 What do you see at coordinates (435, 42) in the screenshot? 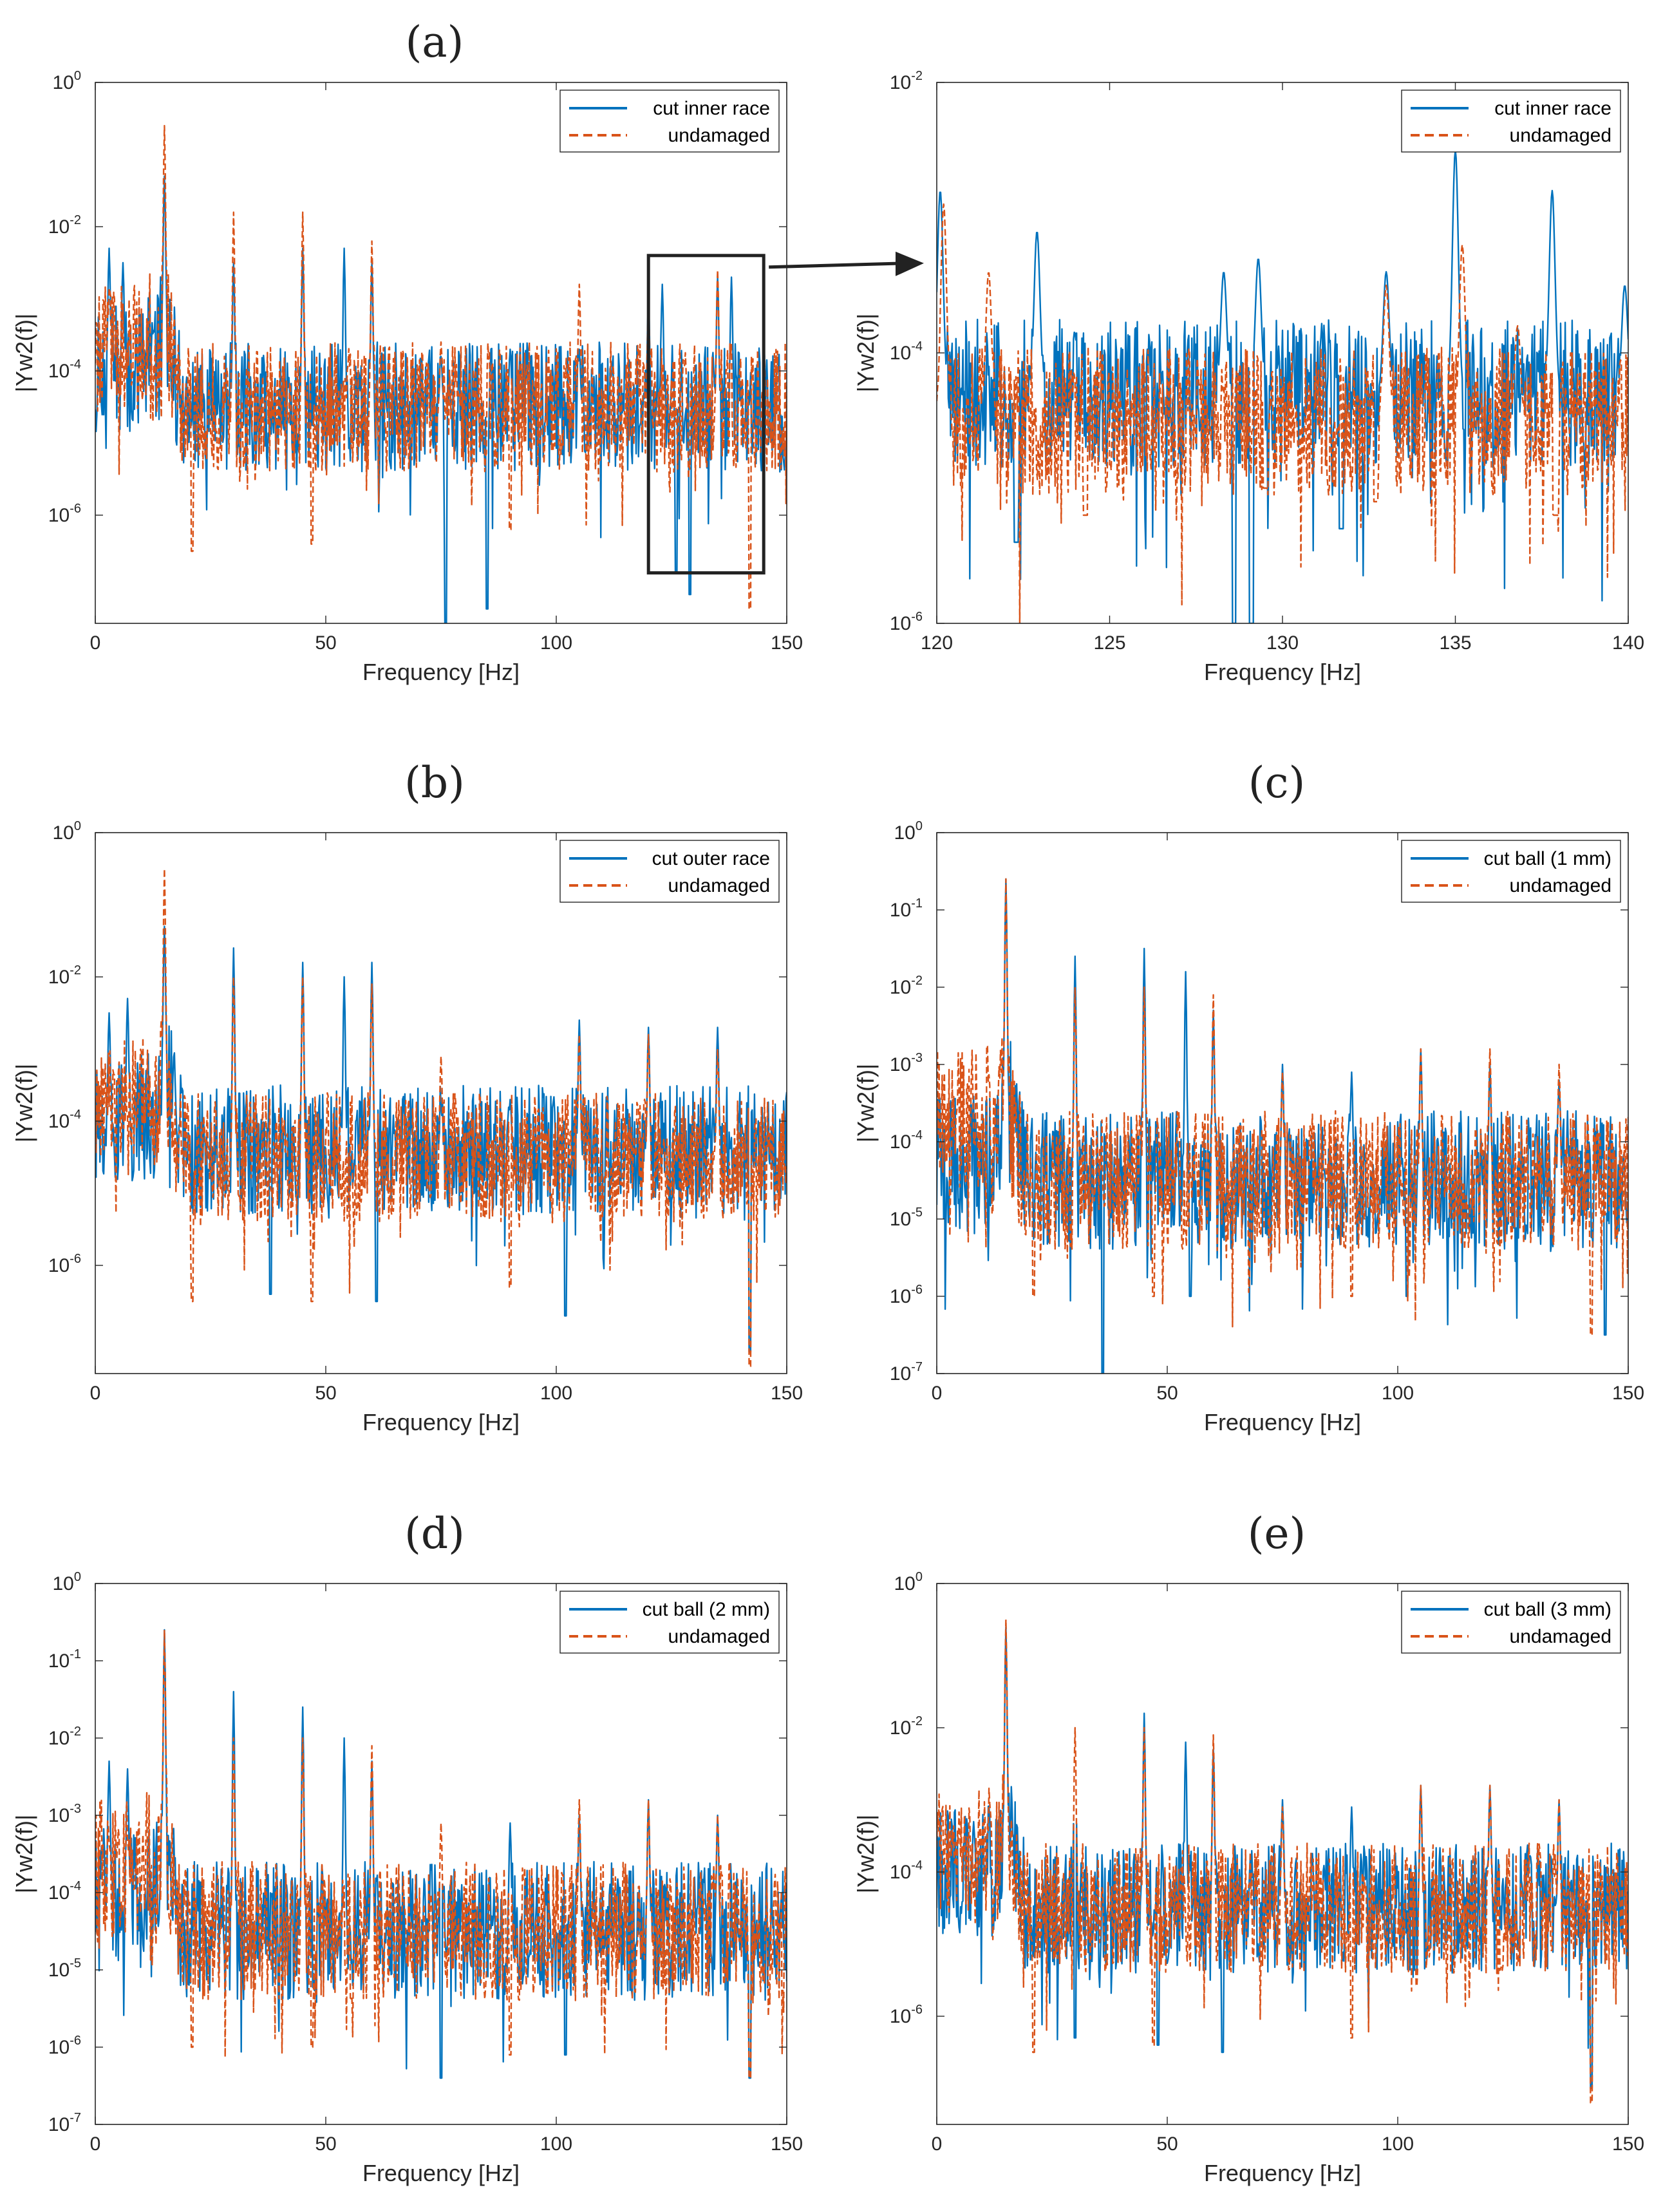
I see `panel-title: (a)` at bounding box center [435, 42].